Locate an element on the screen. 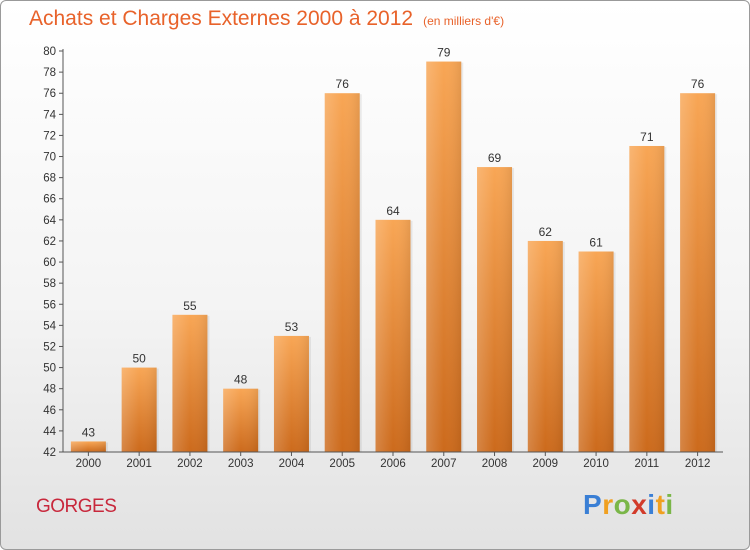 This screenshot has width=750, height=550. y-tick-label: 56 is located at coordinates (49, 305).